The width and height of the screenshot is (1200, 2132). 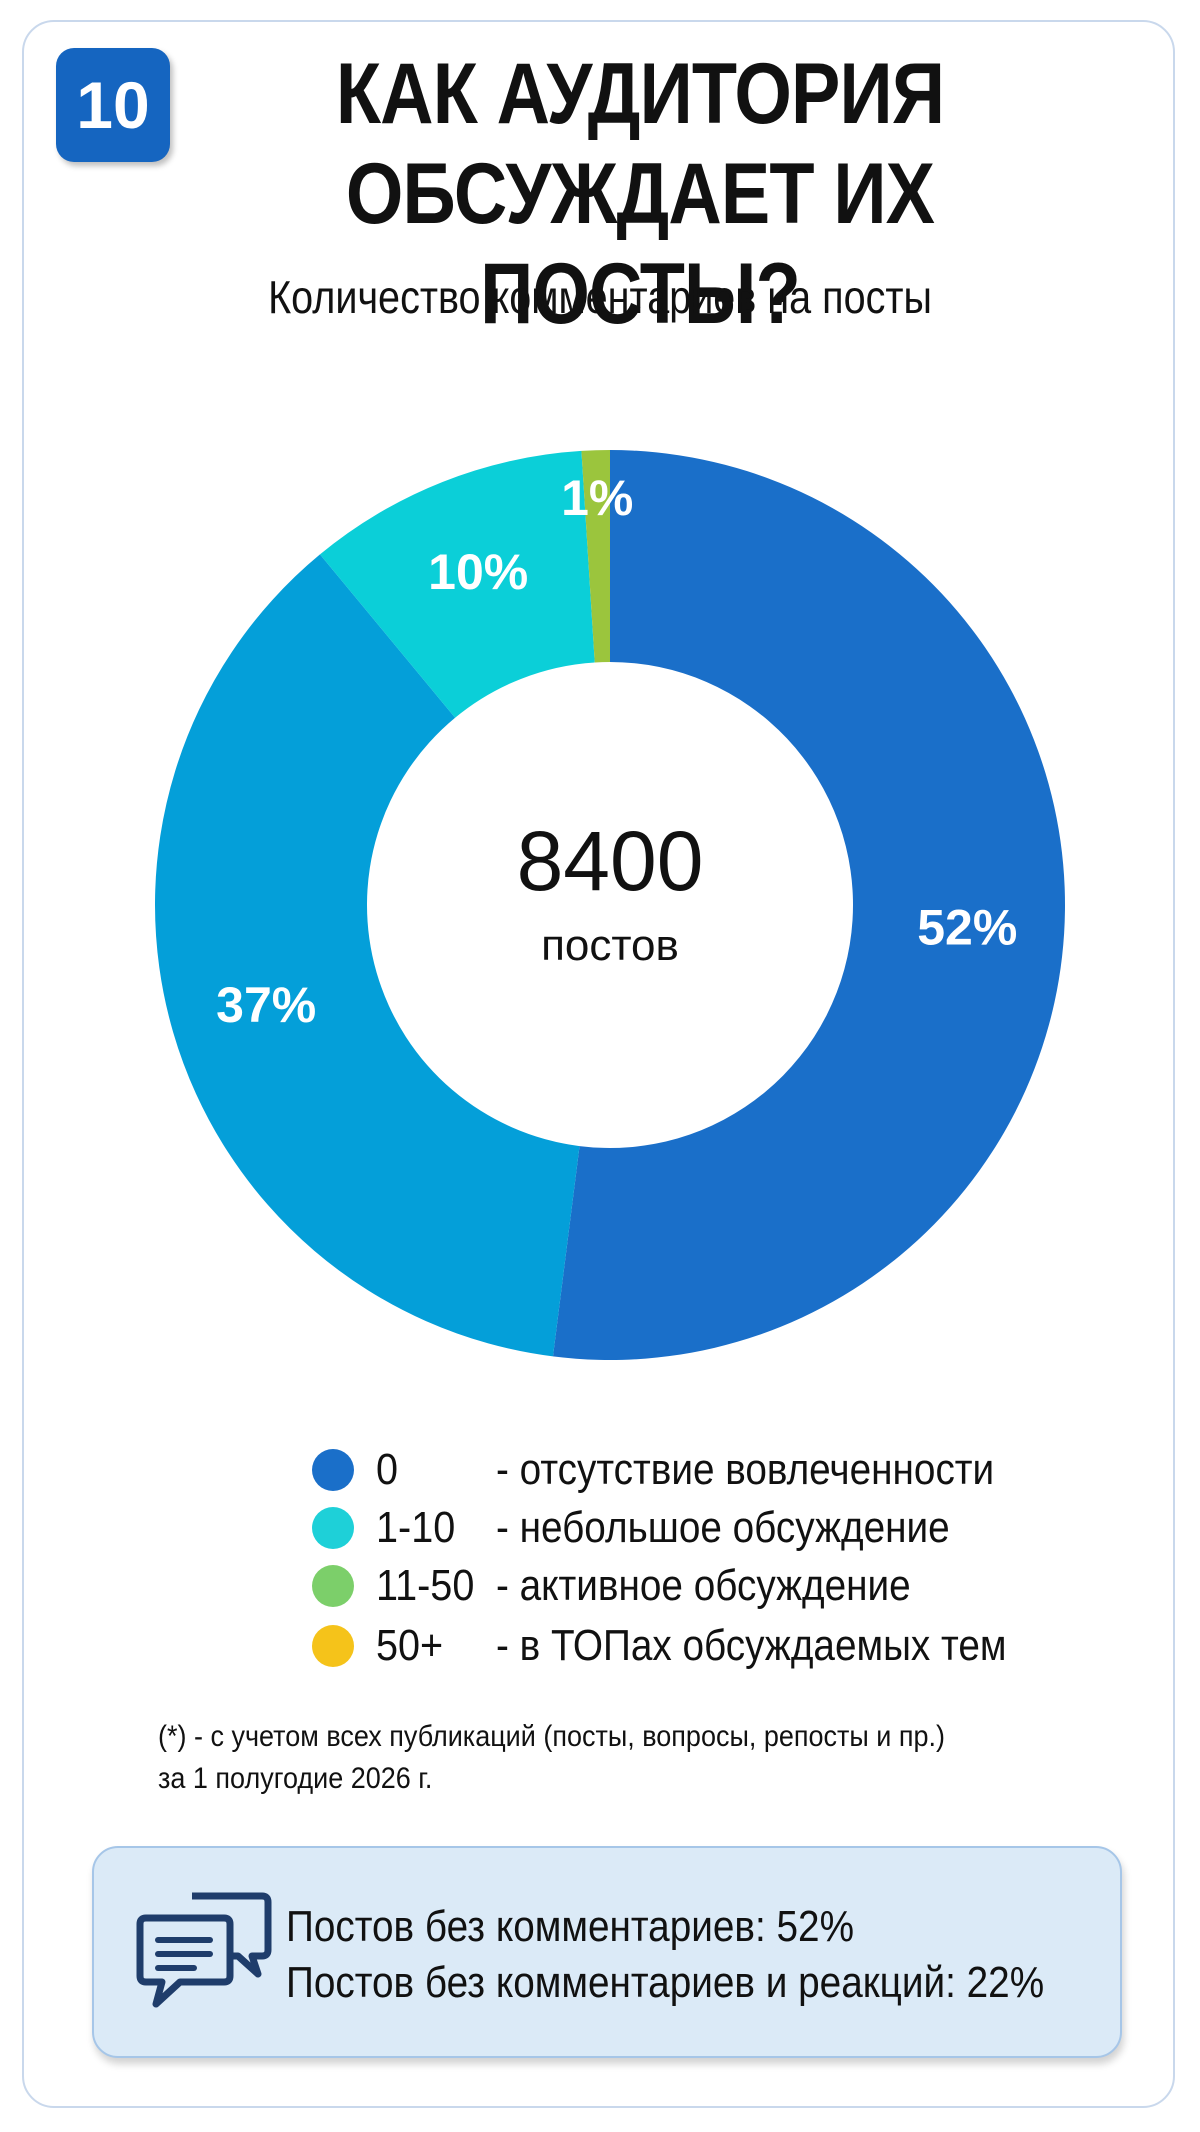 What do you see at coordinates (610, 861) in the screenshot?
I see `center-total-value: 8400` at bounding box center [610, 861].